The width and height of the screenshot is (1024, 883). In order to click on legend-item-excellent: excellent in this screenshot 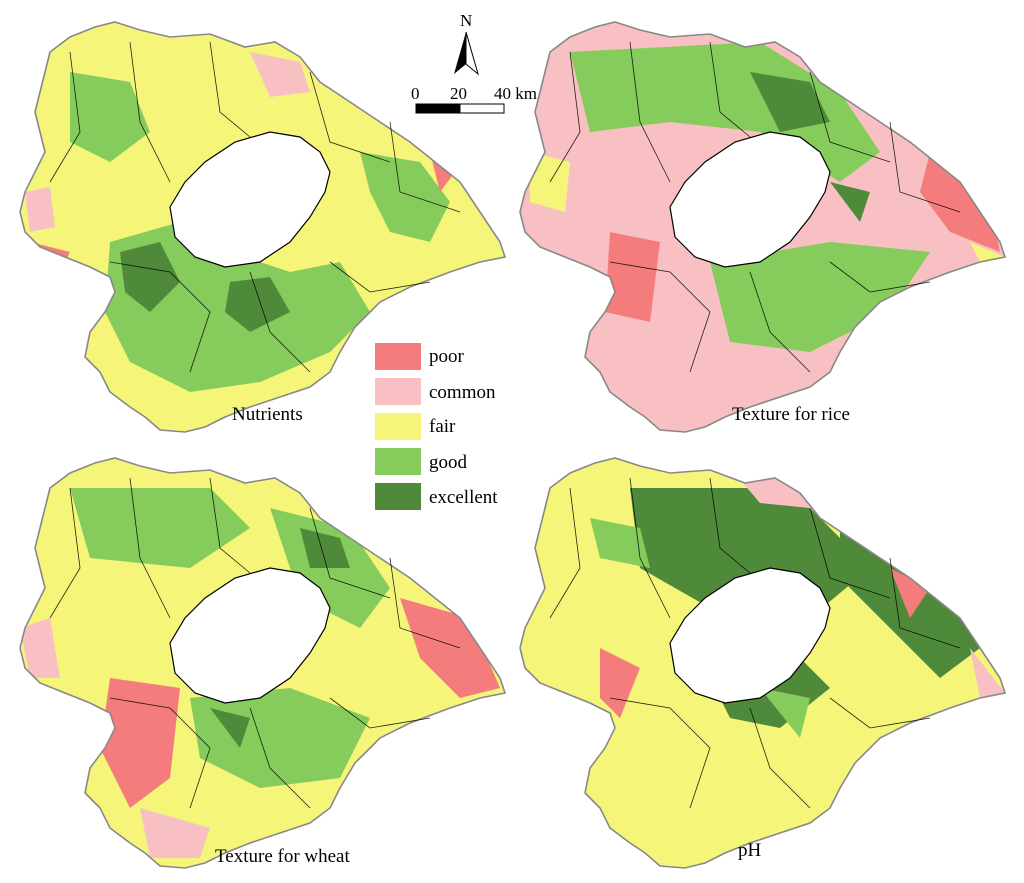, I will do `click(436, 496)`.